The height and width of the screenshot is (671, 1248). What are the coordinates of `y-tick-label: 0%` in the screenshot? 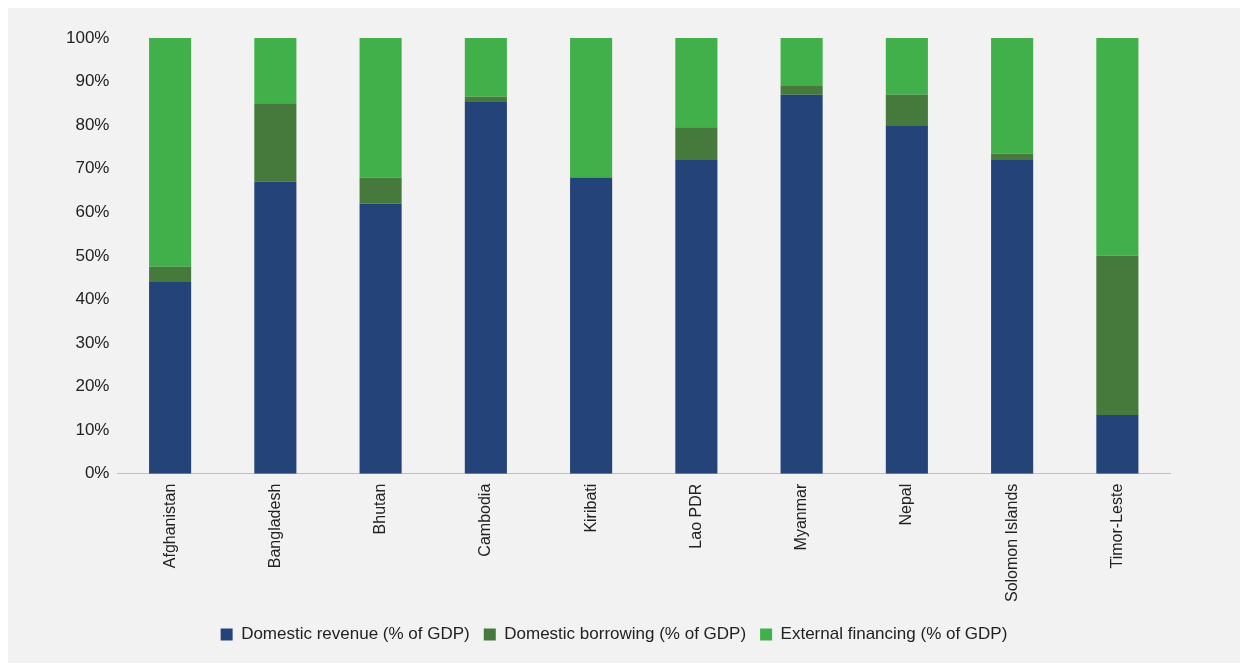 It's located at (97, 473).